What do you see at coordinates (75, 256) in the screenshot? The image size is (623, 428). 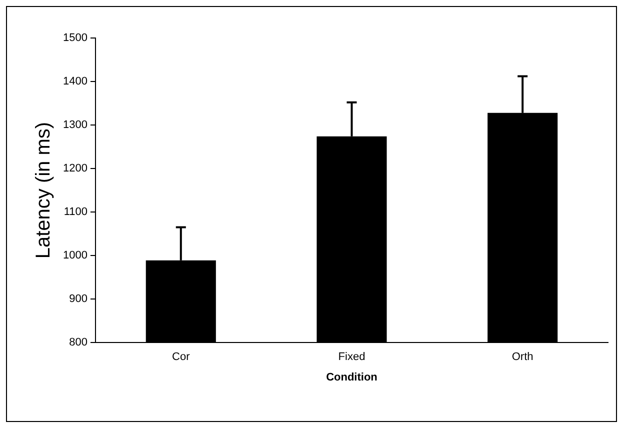 I see `y-tick-label: 1000` at bounding box center [75, 256].